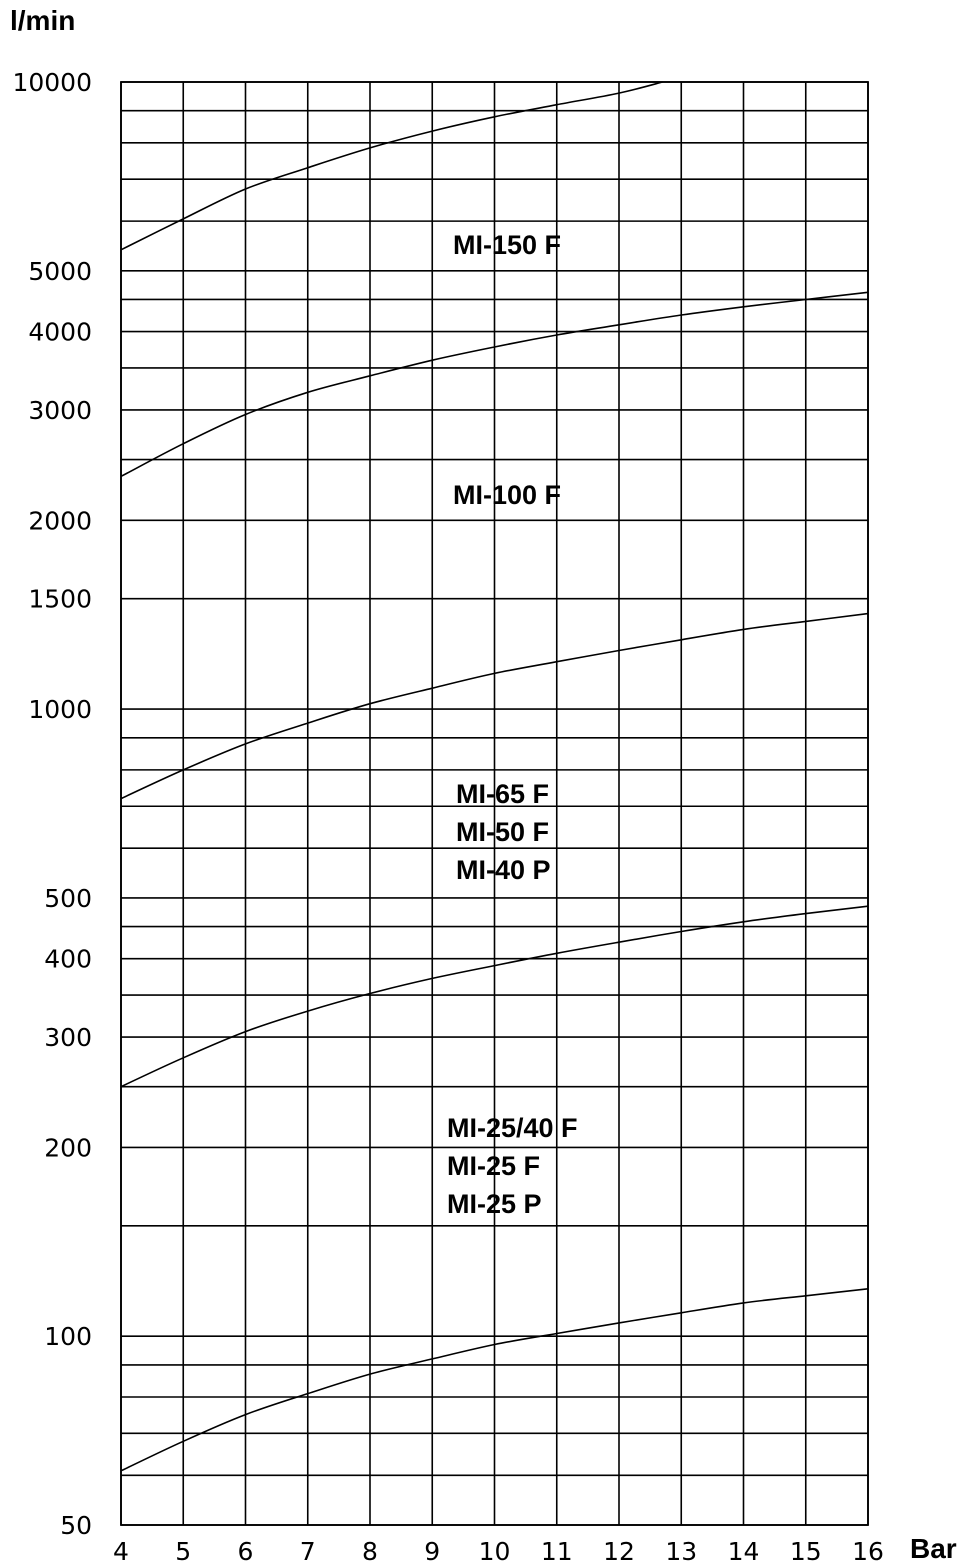  Describe the element at coordinates (495, 1551) in the screenshot. I see `x-tick-10: 10` at that location.